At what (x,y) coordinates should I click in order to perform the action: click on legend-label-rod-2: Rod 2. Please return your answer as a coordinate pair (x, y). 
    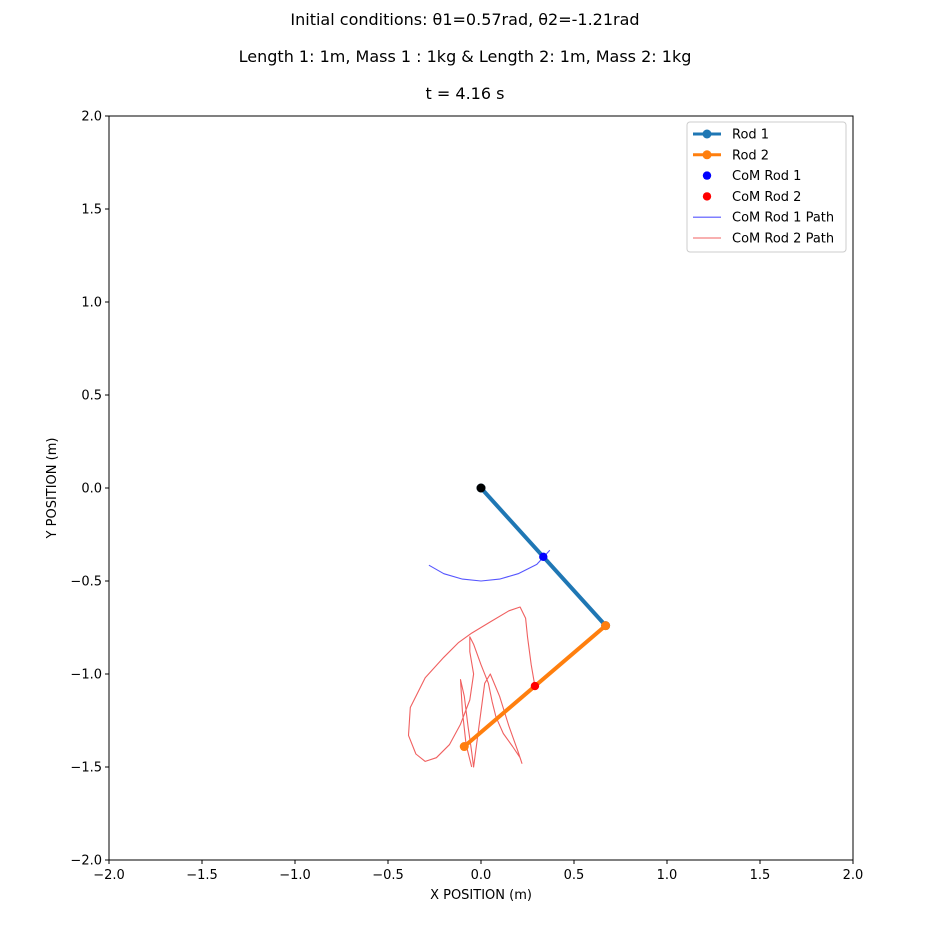
    Looking at the image, I should click on (750, 155).